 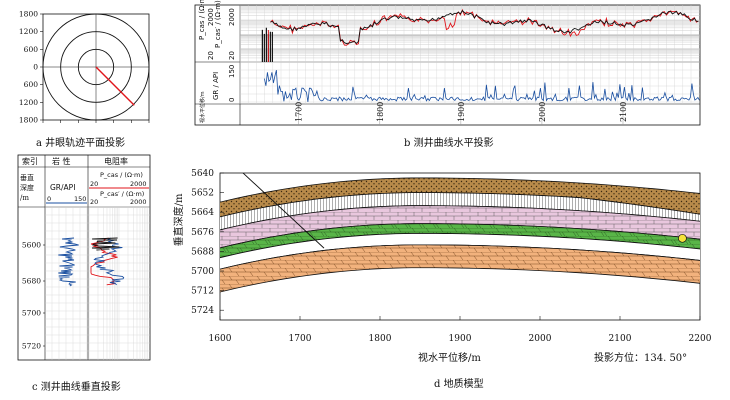 What do you see at coordinates (138, 184) in the screenshot?
I see `panel-c-res1-max: 2000` at bounding box center [138, 184].